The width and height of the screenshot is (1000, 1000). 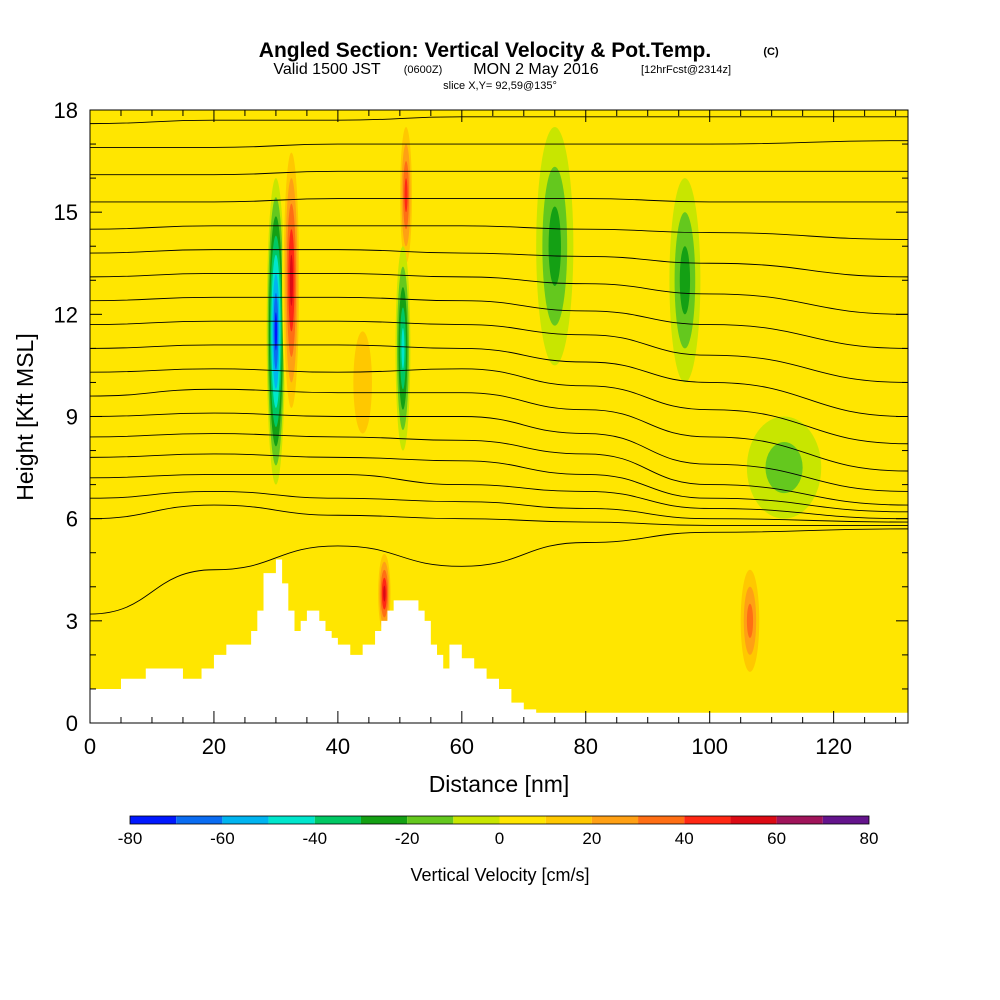 What do you see at coordinates (130, 838) in the screenshot?
I see `colorbar-tick-label: -80` at bounding box center [130, 838].